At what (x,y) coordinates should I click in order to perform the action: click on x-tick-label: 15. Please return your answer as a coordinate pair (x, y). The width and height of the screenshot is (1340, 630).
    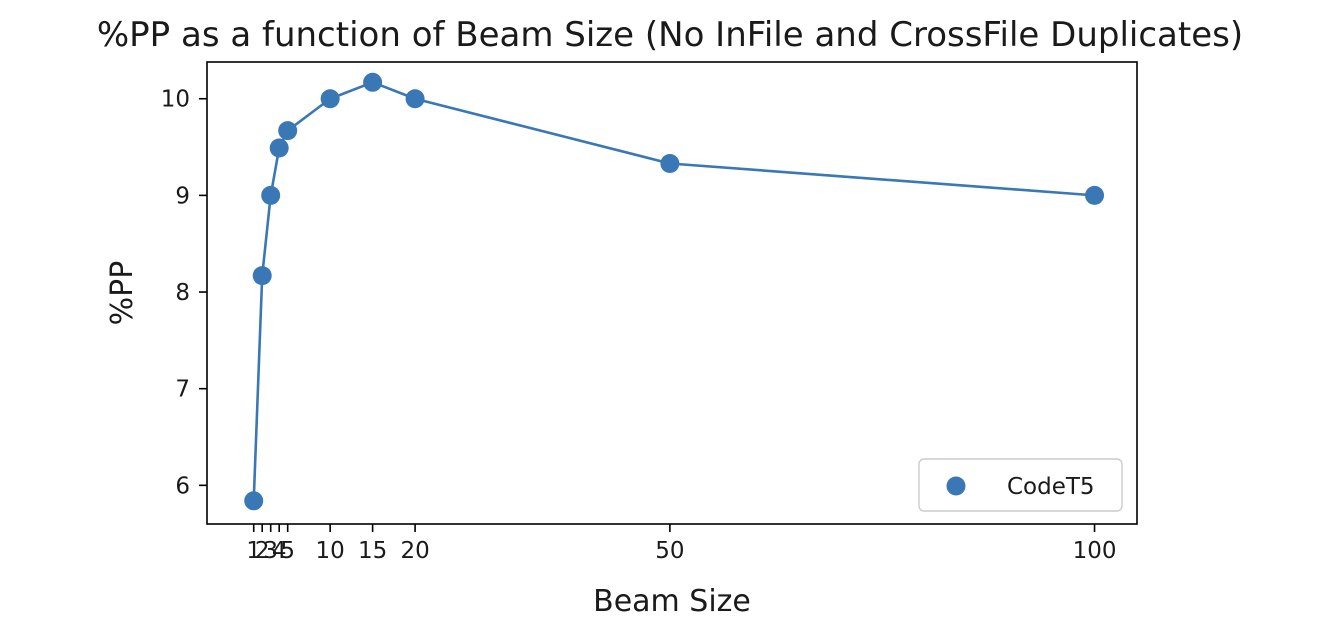
    Looking at the image, I should click on (372, 551).